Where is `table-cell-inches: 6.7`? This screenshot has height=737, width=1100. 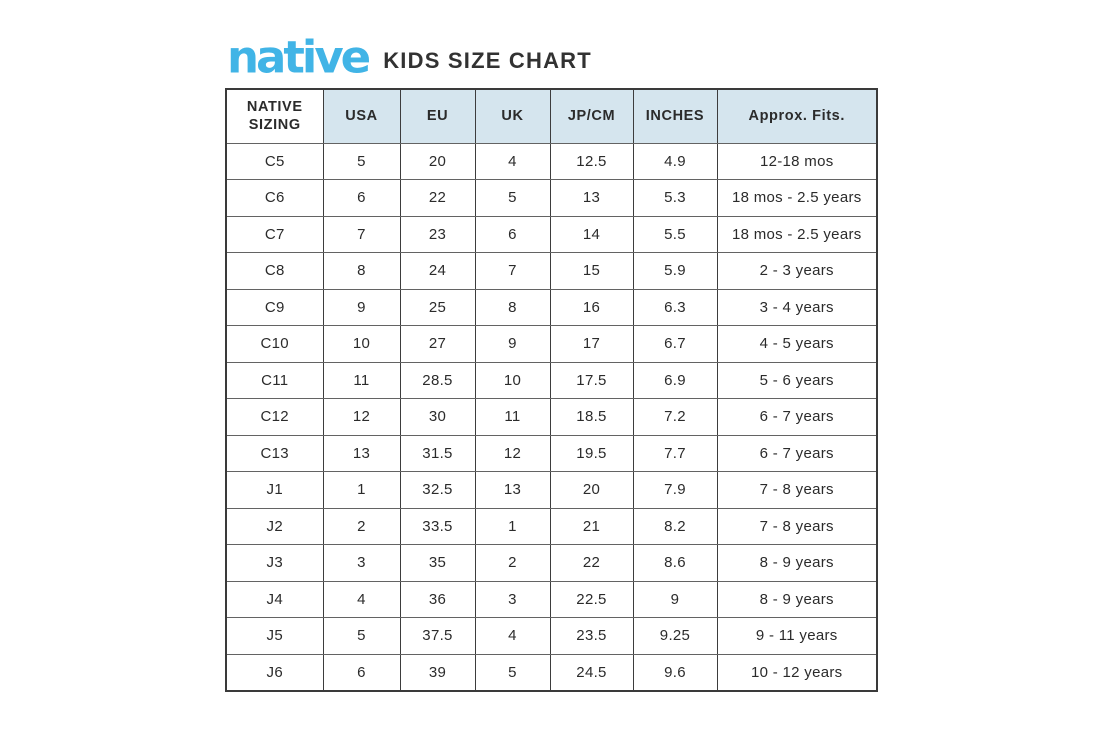
table-cell-inches: 6.7 is located at coordinates (675, 344).